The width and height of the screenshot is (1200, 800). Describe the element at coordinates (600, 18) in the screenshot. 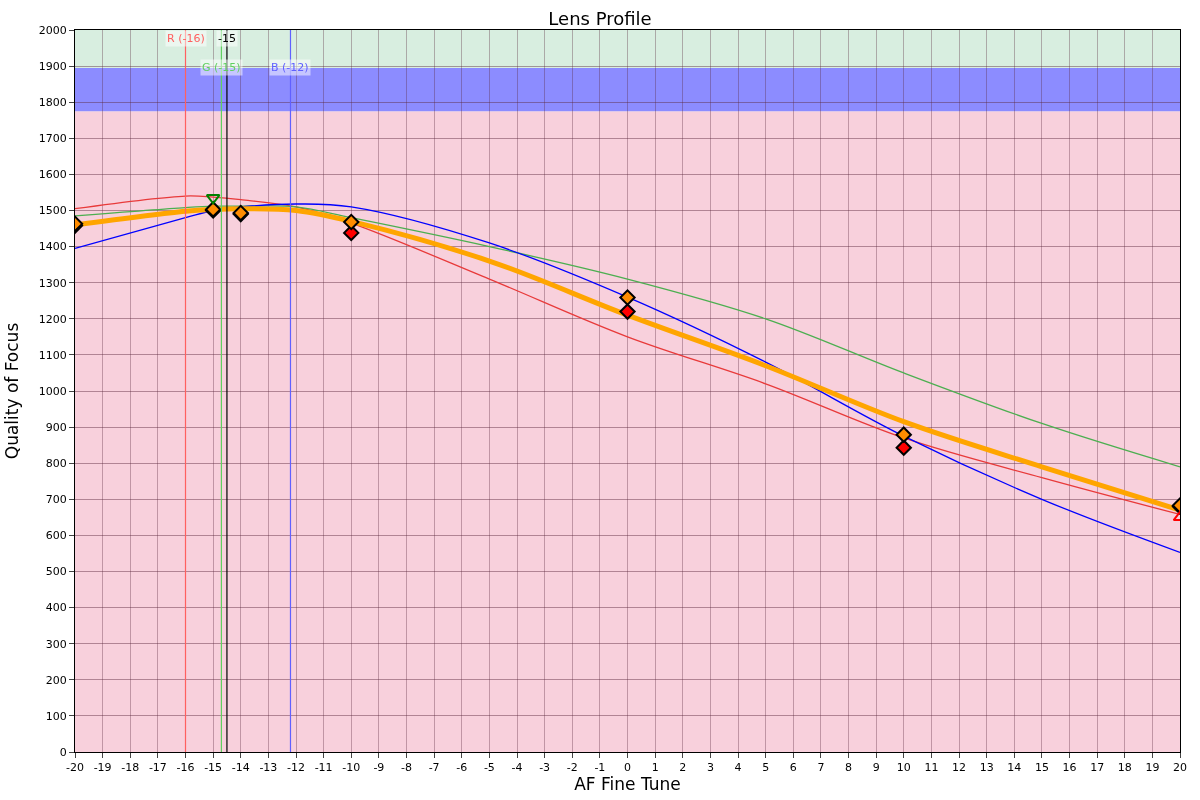

I see `chart-title: Lens Profile` at that location.